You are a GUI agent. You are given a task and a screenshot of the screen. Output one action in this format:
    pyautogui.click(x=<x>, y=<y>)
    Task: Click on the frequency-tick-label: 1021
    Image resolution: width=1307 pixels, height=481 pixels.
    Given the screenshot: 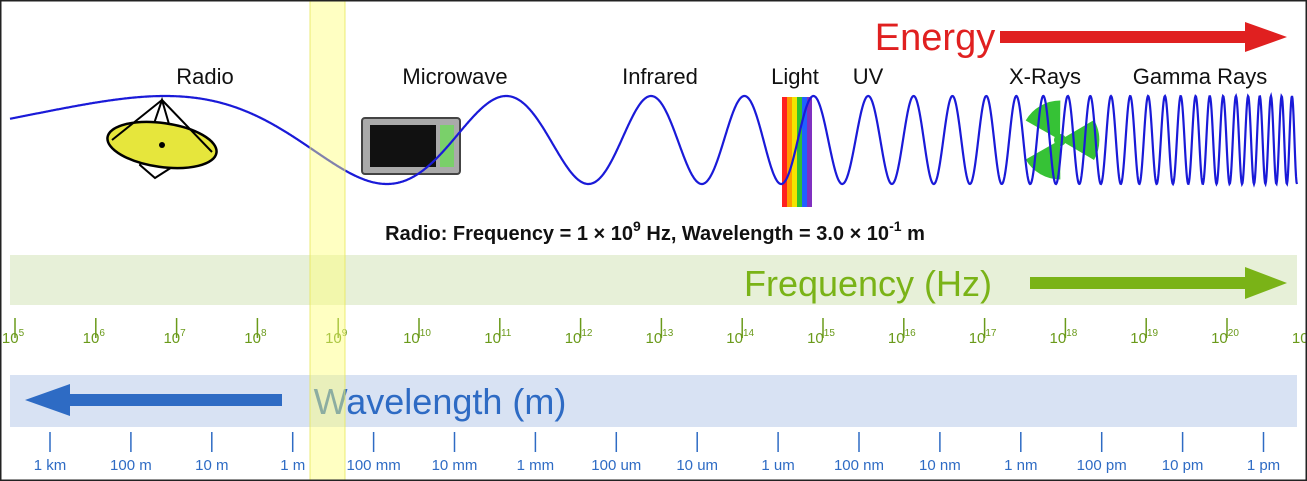 What is the action you would take?
    pyautogui.click(x=1299, y=337)
    